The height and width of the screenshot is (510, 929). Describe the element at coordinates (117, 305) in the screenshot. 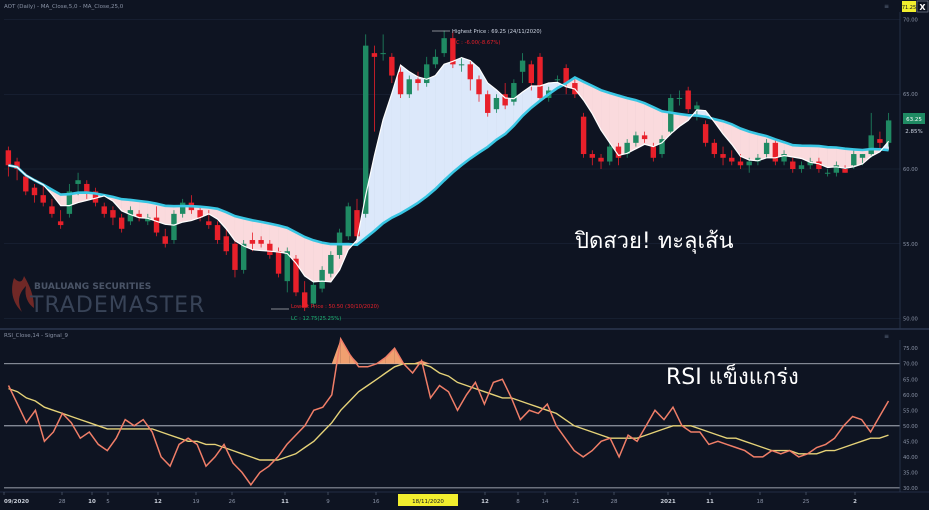

I see `watermark-main-text: TRADEMASTER` at that location.